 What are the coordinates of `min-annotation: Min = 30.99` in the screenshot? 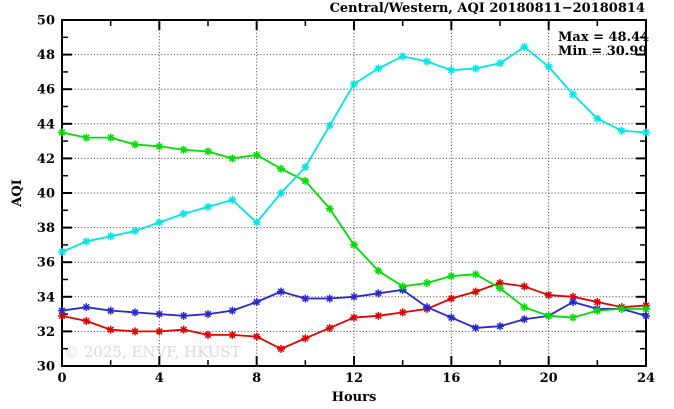 It's located at (602, 51).